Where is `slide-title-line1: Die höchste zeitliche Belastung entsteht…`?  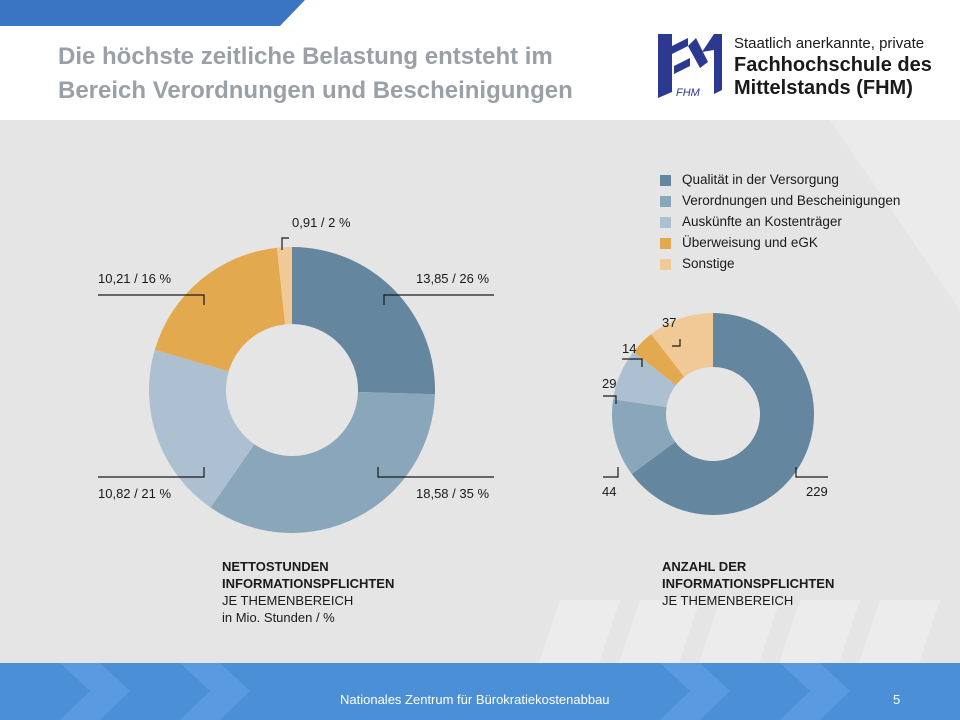 slide-title-line1: Die höchste zeitliche Belastung entsteht… is located at coordinates (305, 56).